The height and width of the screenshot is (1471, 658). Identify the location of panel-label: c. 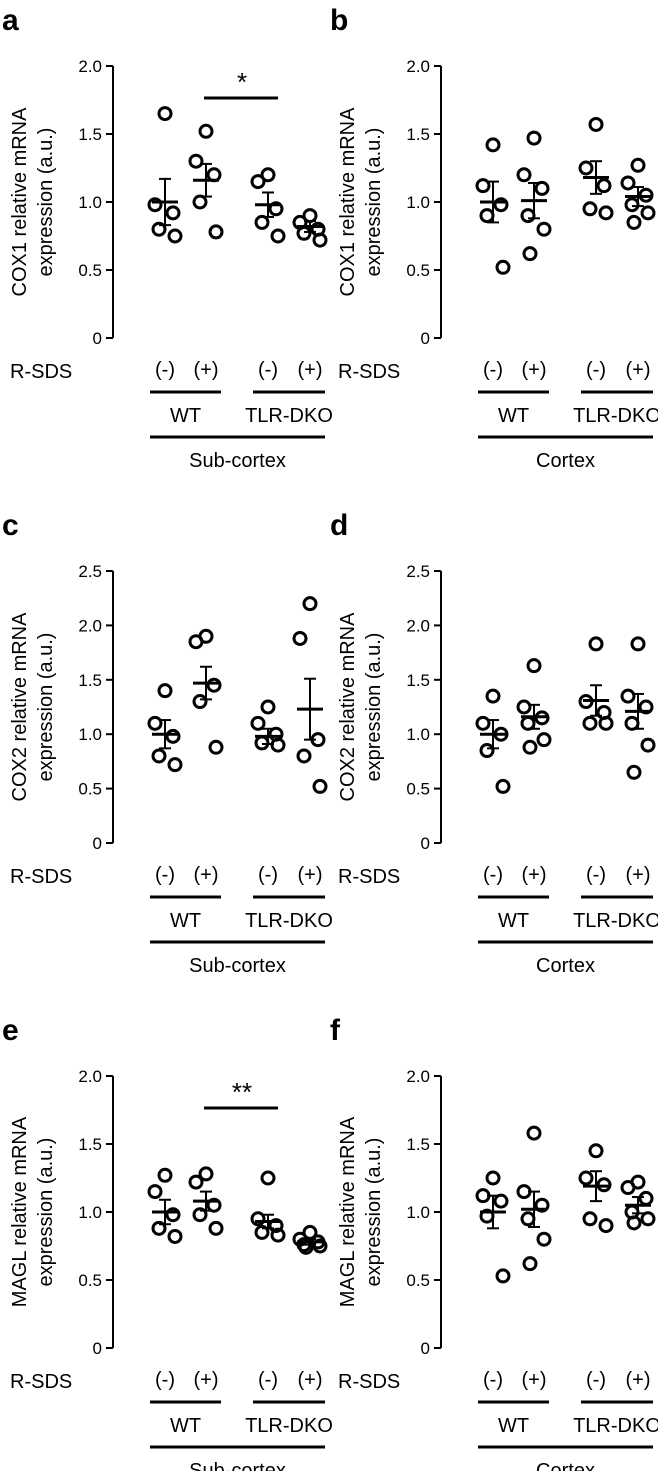
(10, 525).